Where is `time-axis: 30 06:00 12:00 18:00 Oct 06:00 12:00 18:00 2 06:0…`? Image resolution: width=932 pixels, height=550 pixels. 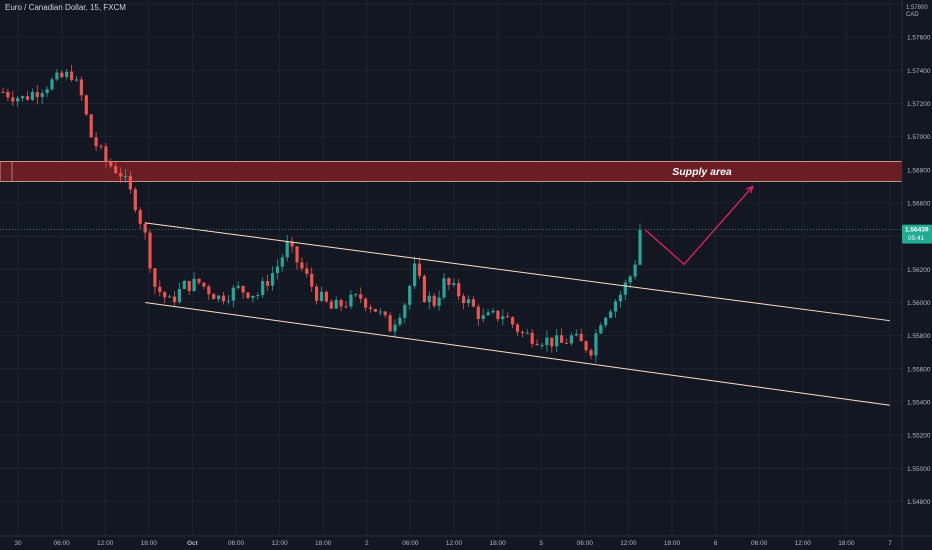 time-axis: 30 06:00 12:00 18:00 Oct 06:00 12:00 18:00 2 06:0… is located at coordinates (466, 541).